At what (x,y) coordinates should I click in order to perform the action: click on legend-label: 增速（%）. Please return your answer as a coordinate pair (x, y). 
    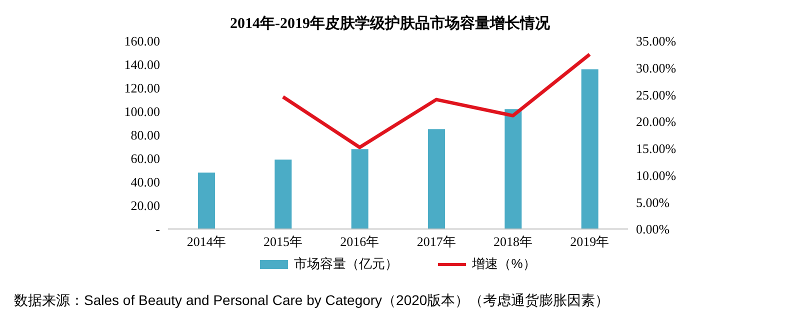
    Looking at the image, I should click on (503, 264).